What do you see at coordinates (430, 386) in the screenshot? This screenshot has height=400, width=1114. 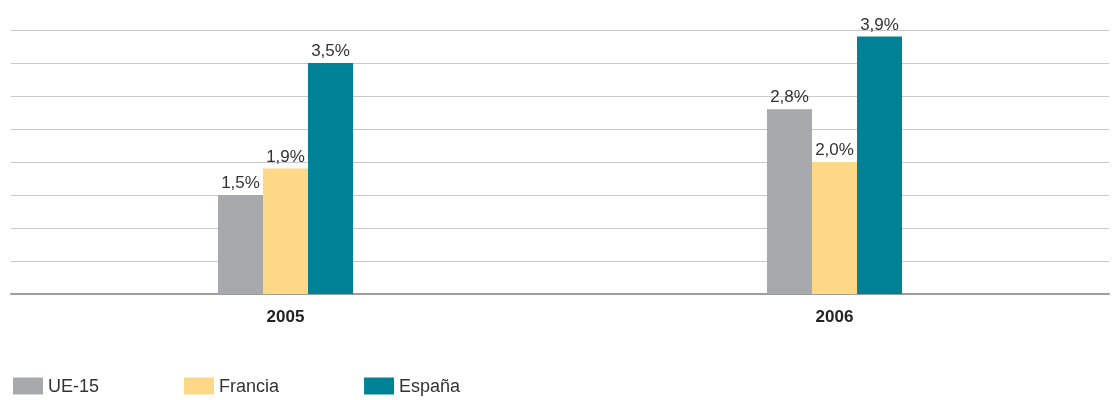 I see `legend-label: España` at bounding box center [430, 386].